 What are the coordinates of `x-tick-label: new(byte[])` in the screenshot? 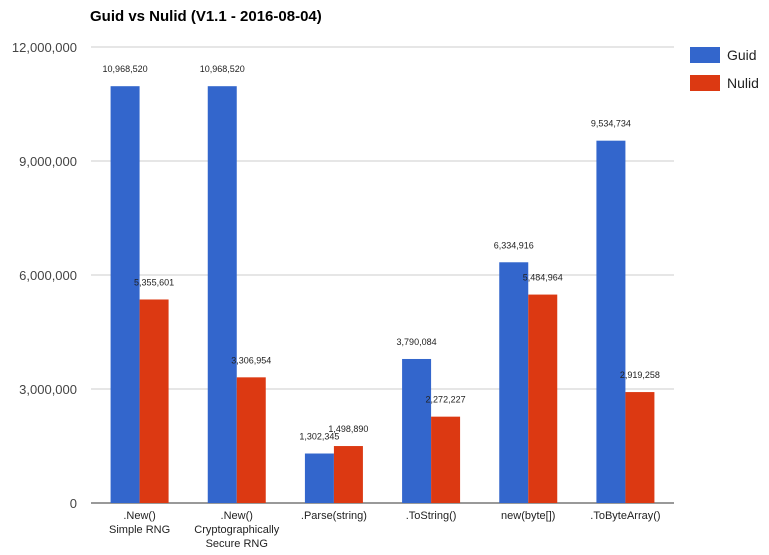 It's located at (528, 516).